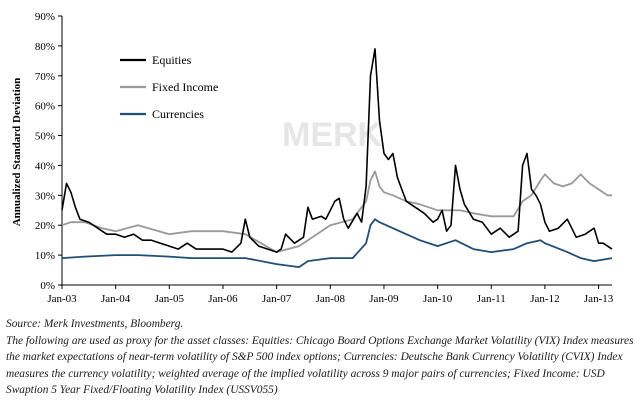 The height and width of the screenshot is (411, 640). Describe the element at coordinates (45, 107) in the screenshot. I see `y-tick-label: 60%` at that location.